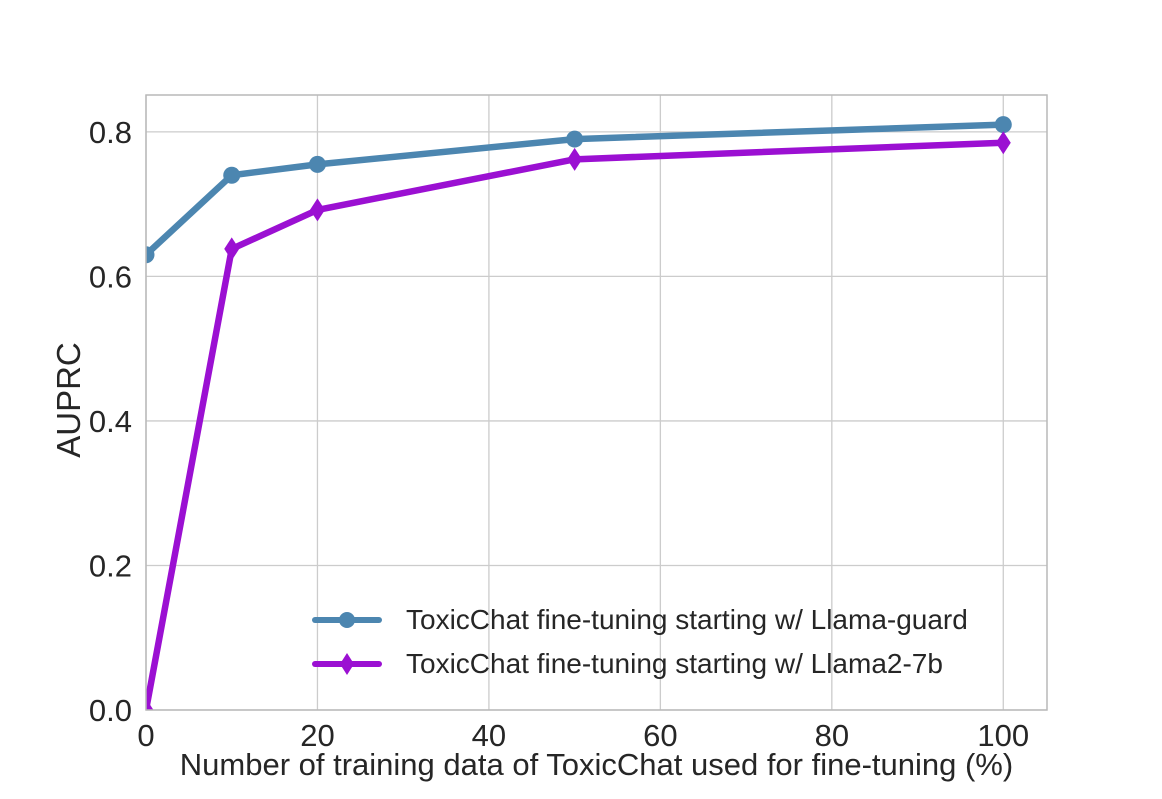  What do you see at coordinates (489, 735) in the screenshot?
I see `x-tick-label: 40` at bounding box center [489, 735].